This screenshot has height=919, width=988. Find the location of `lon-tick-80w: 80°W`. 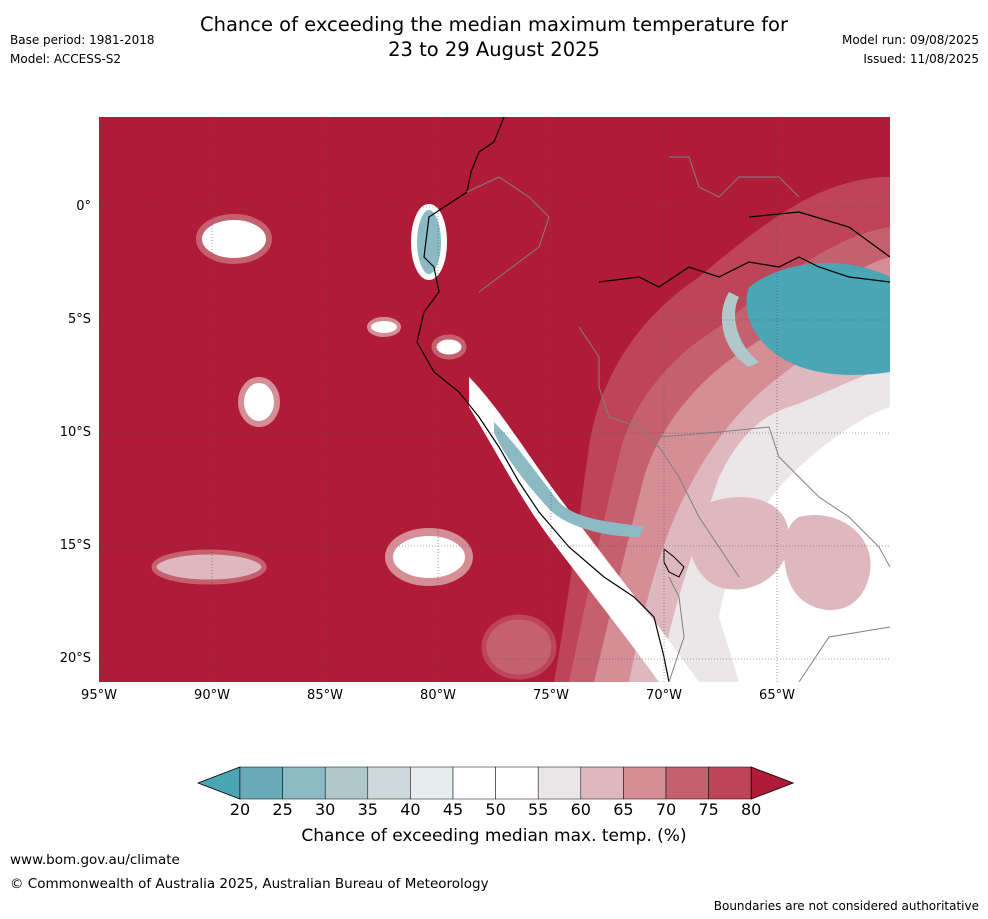

lon-tick-80w: 80°W is located at coordinates (438, 695).